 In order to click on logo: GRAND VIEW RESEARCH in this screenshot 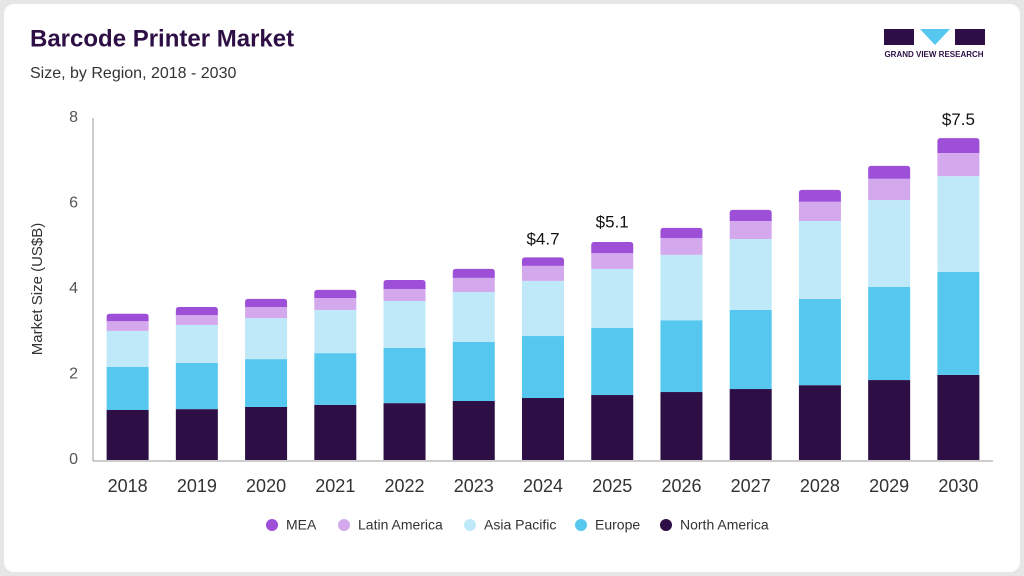, I will do `click(934, 44)`.